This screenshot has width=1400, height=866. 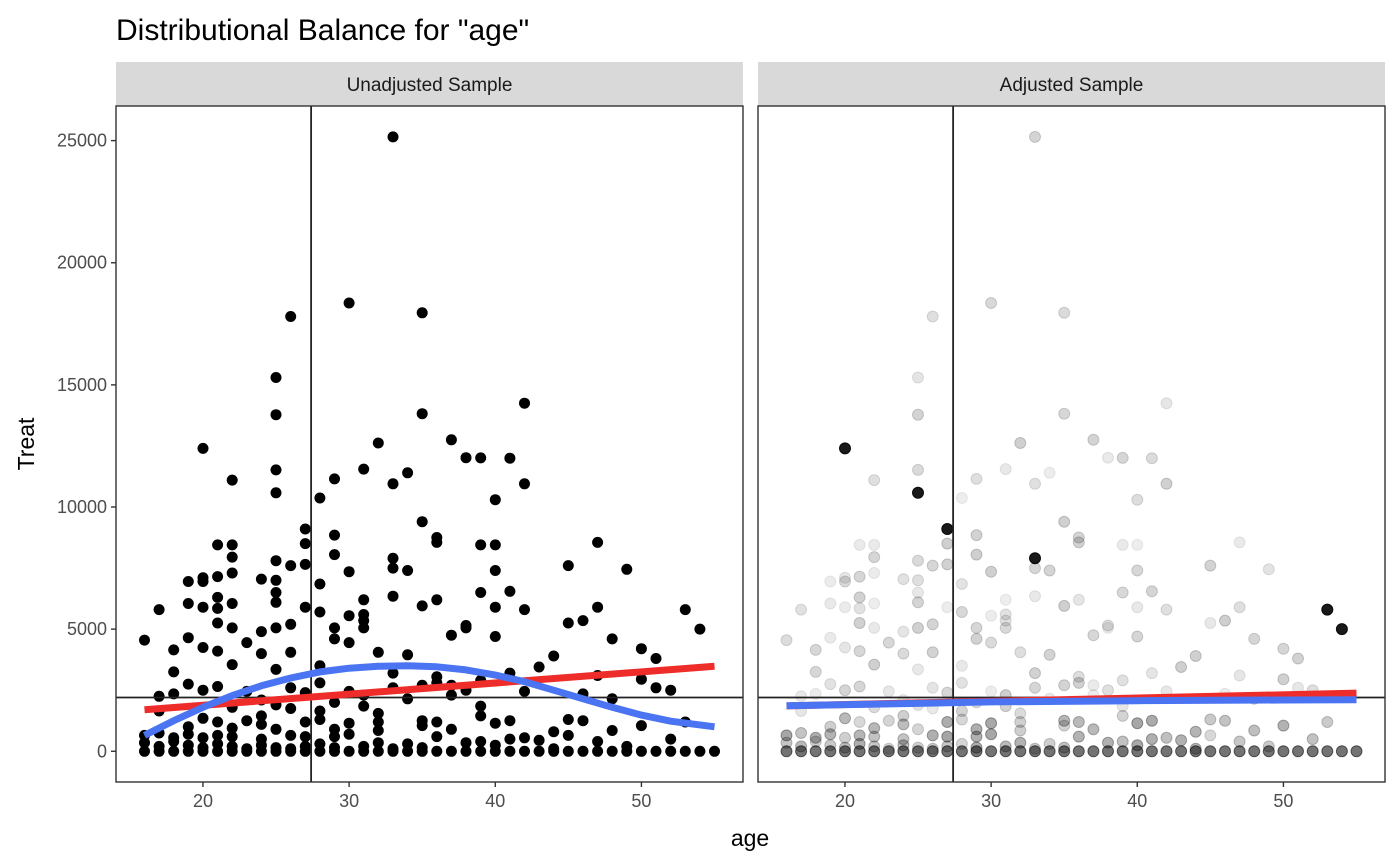 I want to click on adjusted-x-tick-label: 50, so click(x=1283, y=801).